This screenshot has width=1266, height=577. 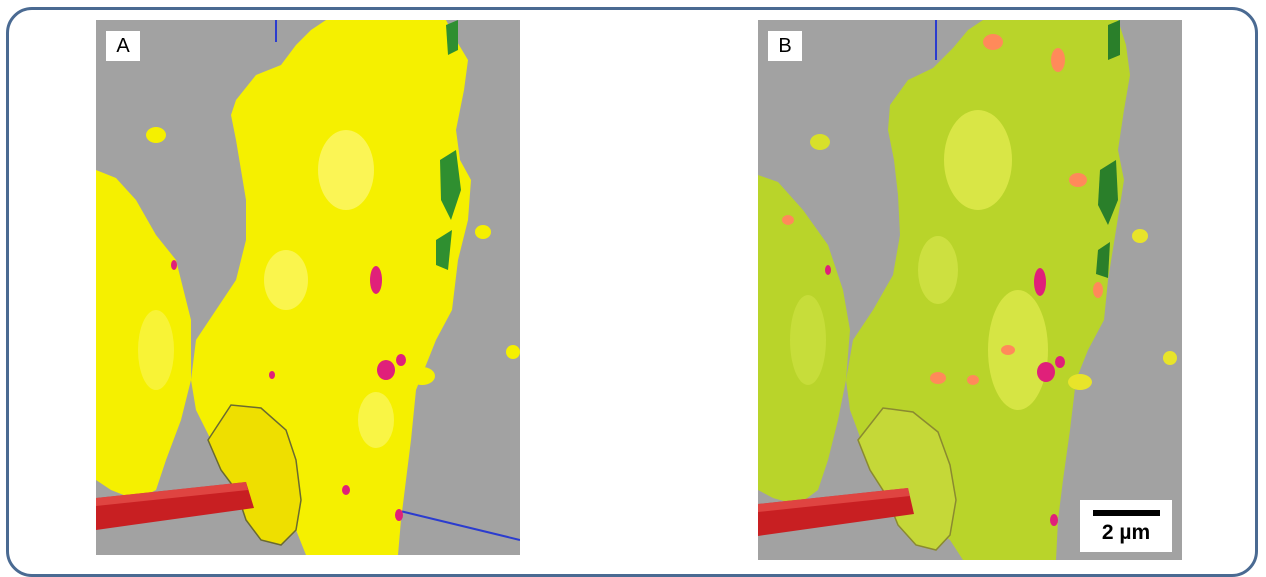 I want to click on scale-bar-label: 2 µm, so click(x=1126, y=532).